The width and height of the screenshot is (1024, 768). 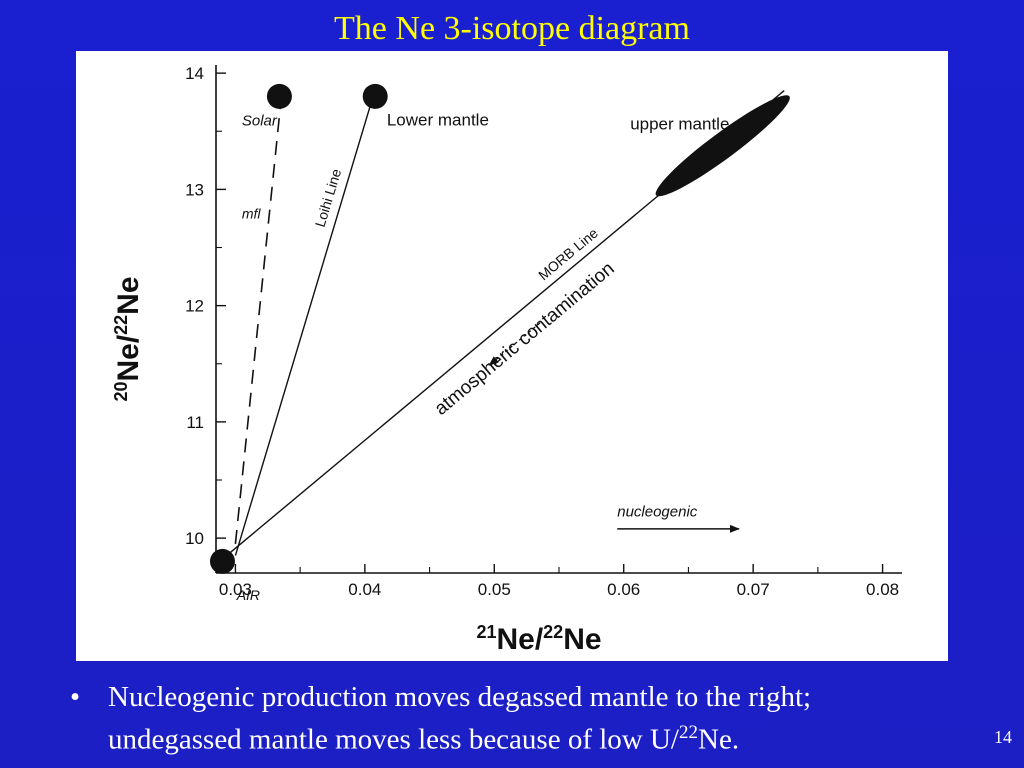 I want to click on label-air: AIR, so click(x=248, y=595).